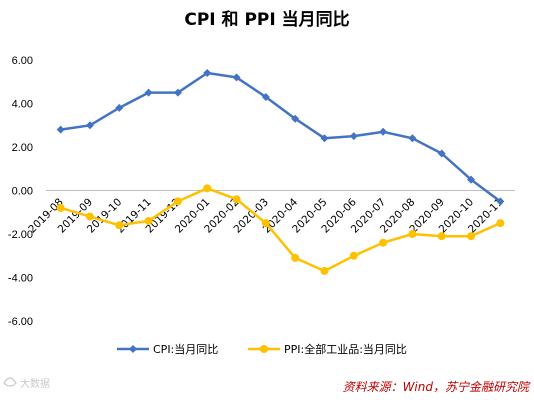 This screenshot has width=534, height=400. I want to click on y-axis: 6.00 4.00 2.00 0.00 -2.00 -4.00 -6.00, so click(20, 191).